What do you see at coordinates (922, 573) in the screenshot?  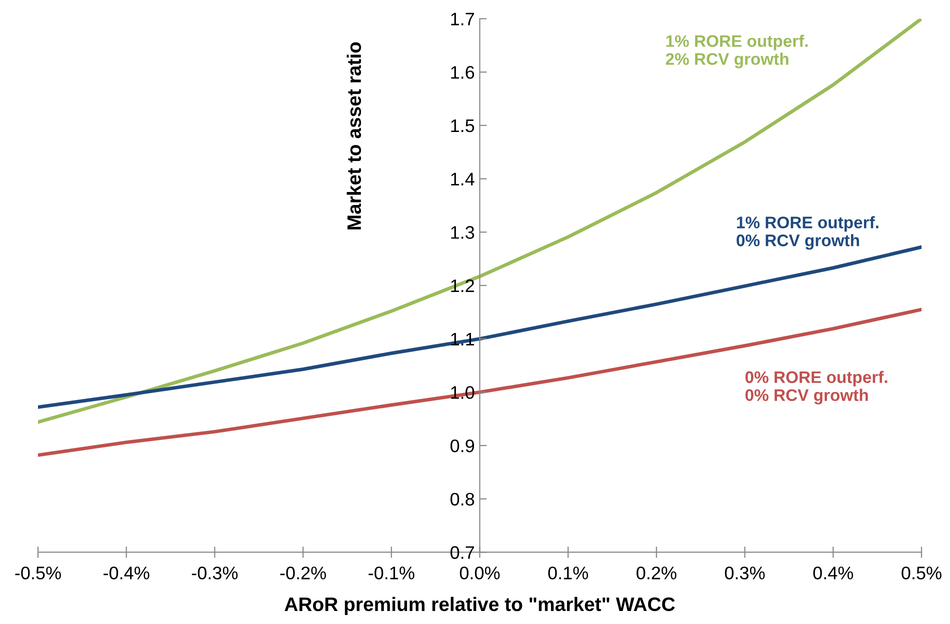 I see `x-tick-label: 0.5%` at bounding box center [922, 573].